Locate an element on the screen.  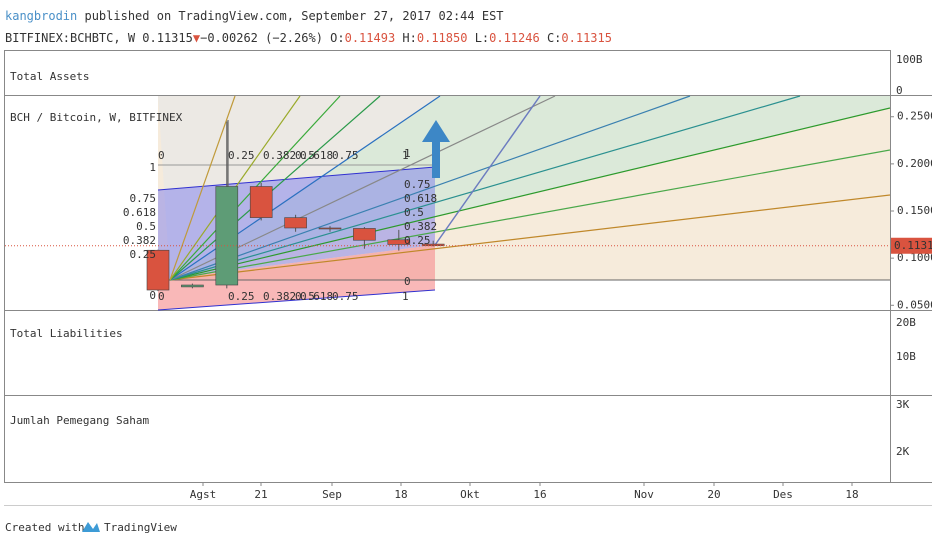
chart-title: BCH / Bitcoin, W, BITFINEX is located at coordinates (96, 117).